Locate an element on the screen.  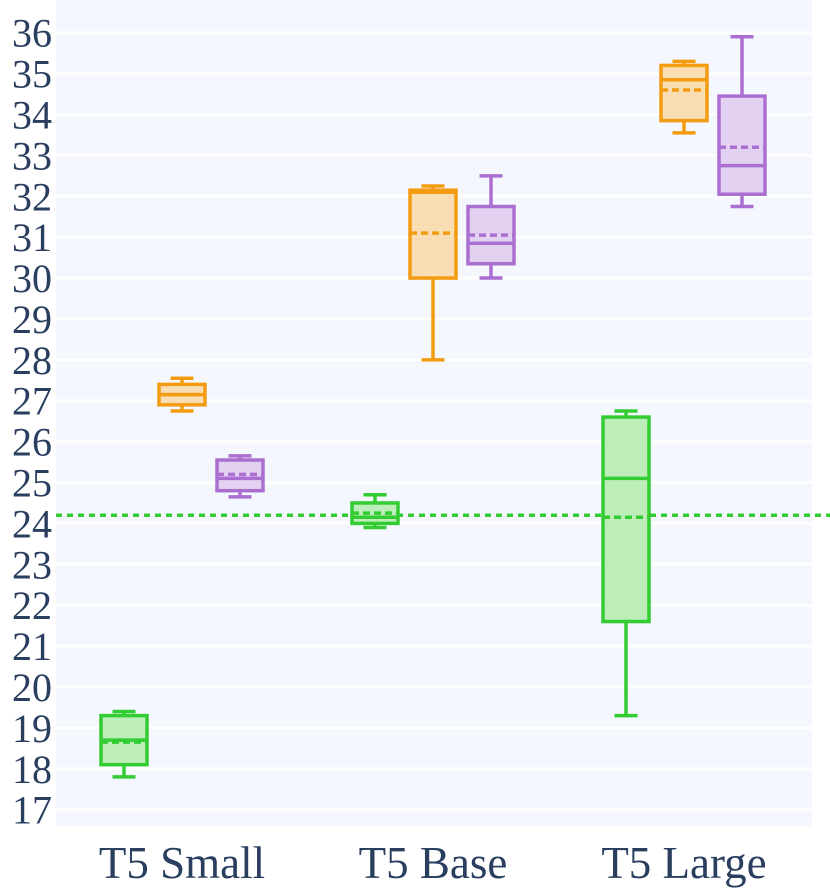
y-tick-label-35: 35 is located at coordinates (32, 74).